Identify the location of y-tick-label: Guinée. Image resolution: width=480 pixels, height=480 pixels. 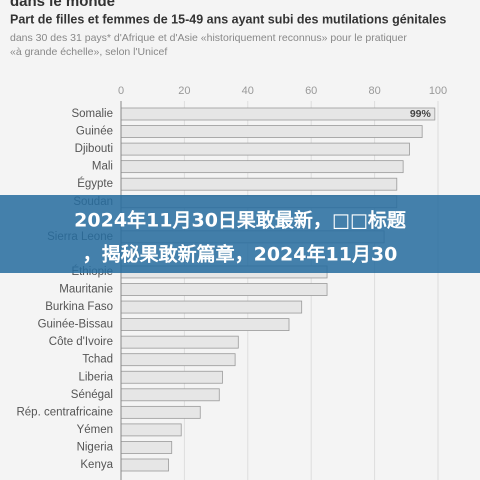
(94, 132).